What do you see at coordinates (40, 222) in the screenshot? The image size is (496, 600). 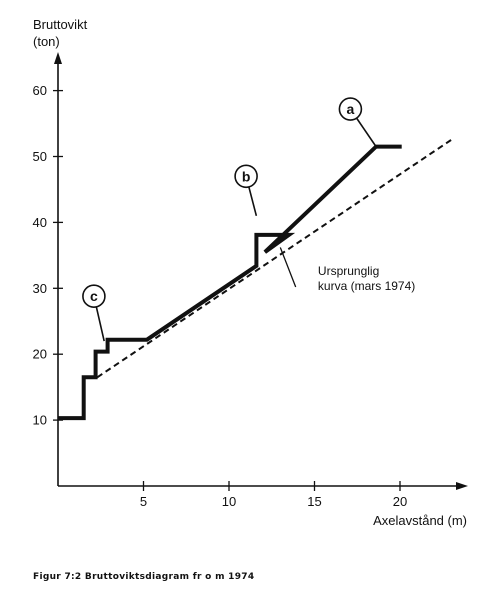 I see `y-tick-label-40: 40` at bounding box center [40, 222].